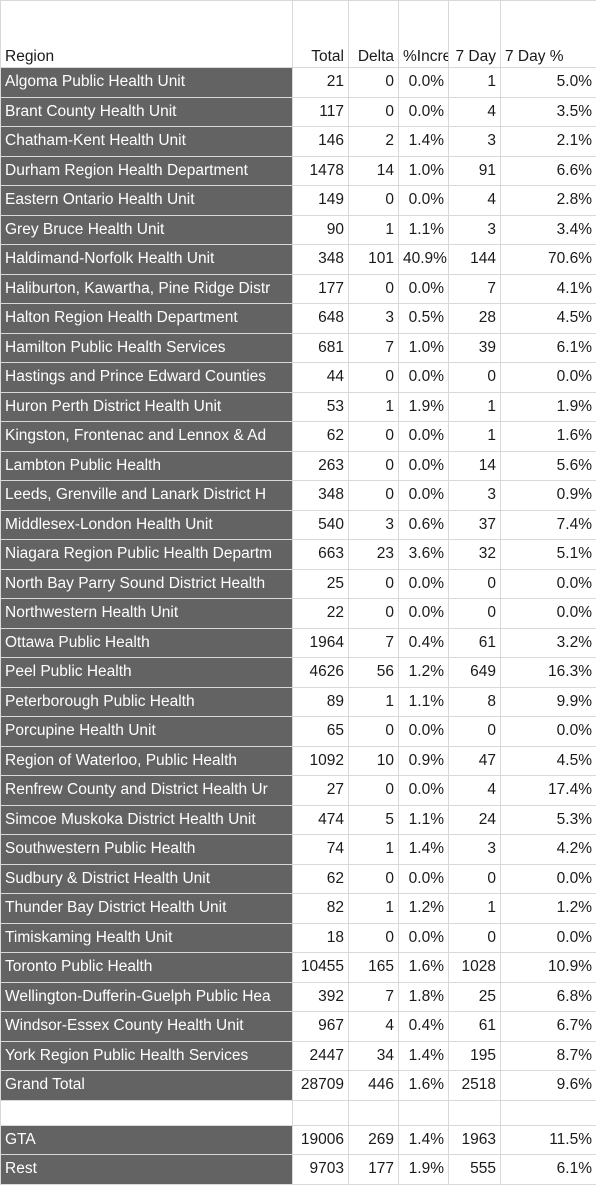 The image size is (596, 1200). Describe the element at coordinates (423, 524) in the screenshot. I see `pct-increase-cell: 0.6%` at that location.